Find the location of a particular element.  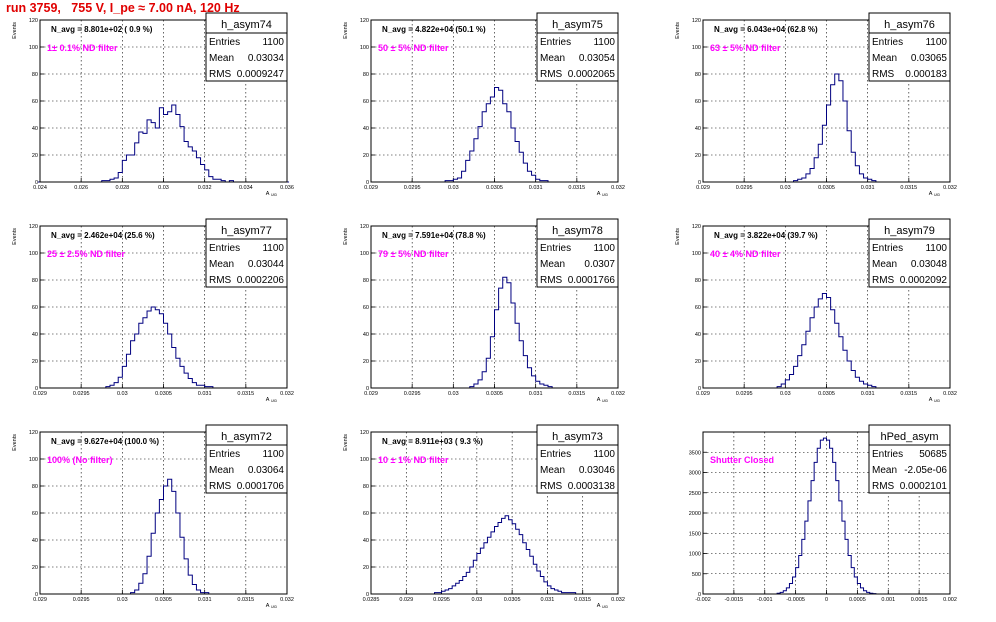

x-tick-label: 0 is located at coordinates (826, 600).